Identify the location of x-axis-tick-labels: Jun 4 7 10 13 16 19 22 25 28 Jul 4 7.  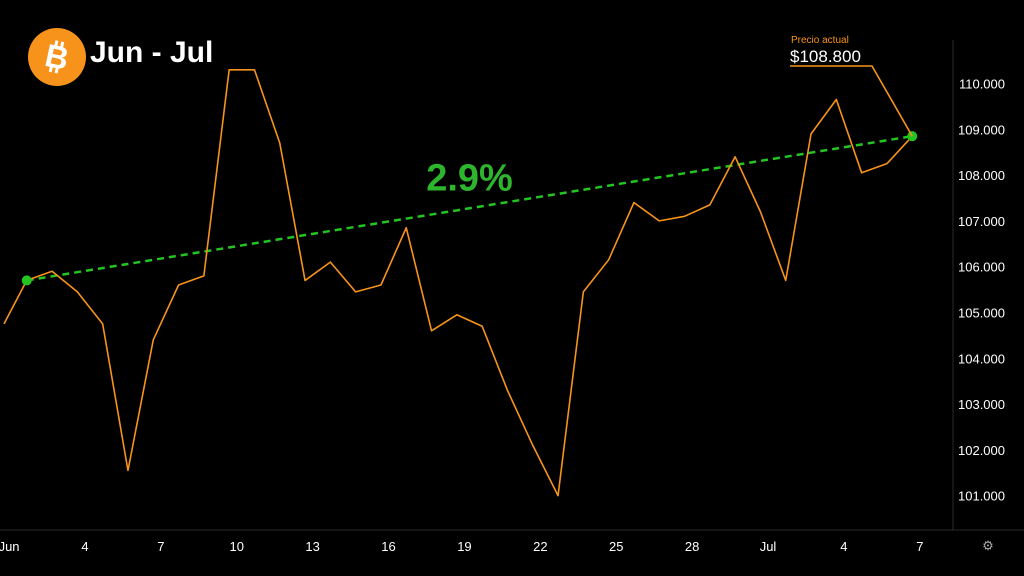
(461, 546).